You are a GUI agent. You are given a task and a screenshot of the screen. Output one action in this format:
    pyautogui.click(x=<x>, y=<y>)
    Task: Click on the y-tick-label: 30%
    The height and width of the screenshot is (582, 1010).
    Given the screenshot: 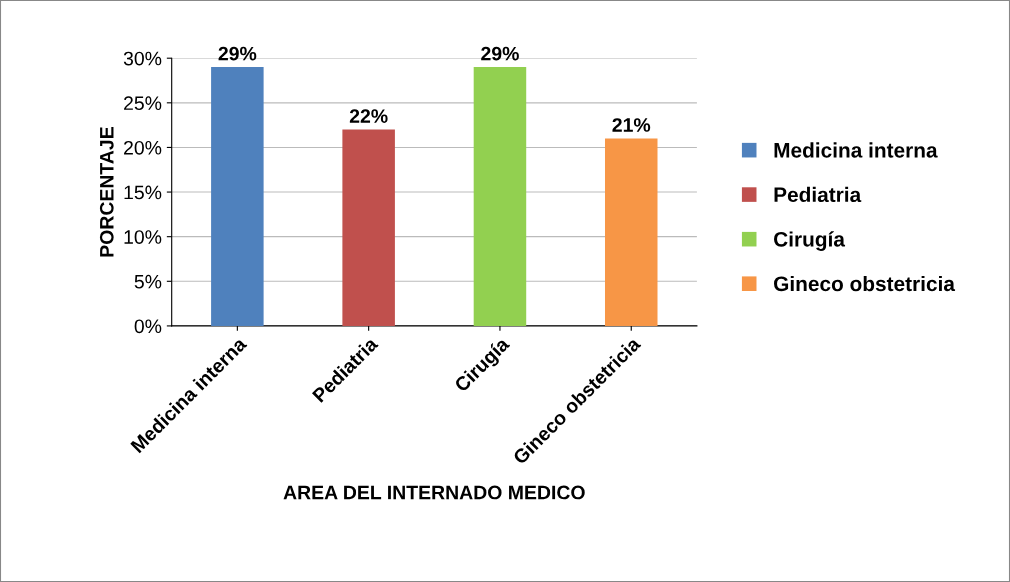 What is the action you would take?
    pyautogui.click(x=142, y=58)
    